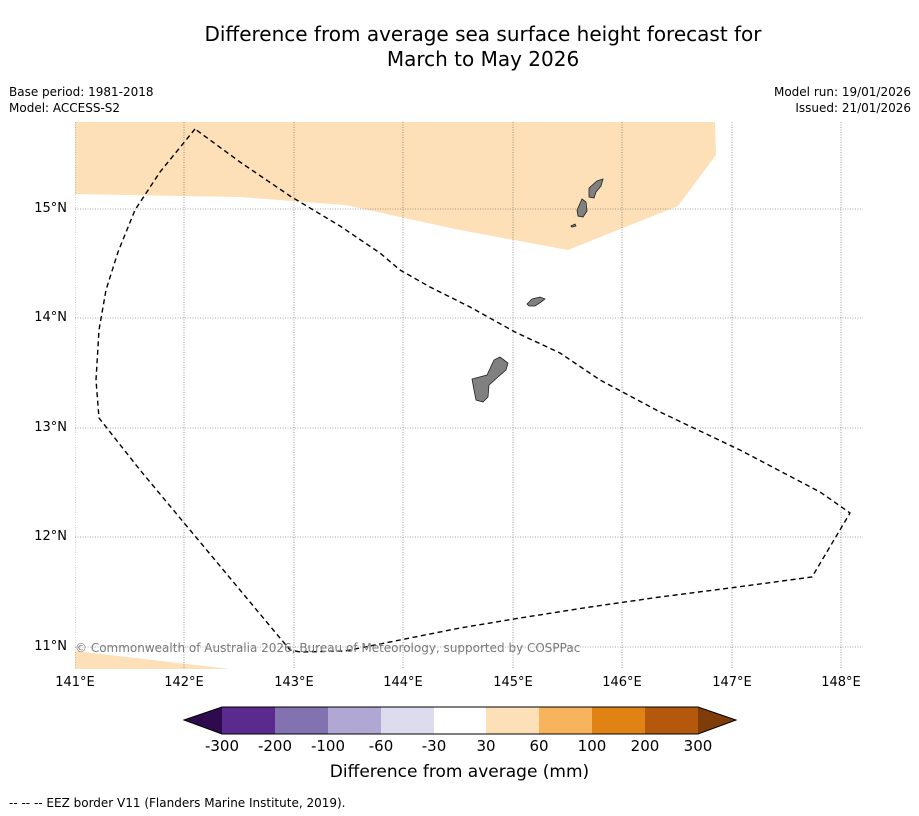 The width and height of the screenshot is (919, 816). Describe the element at coordinates (184, 682) in the screenshot. I see `lon-label-142e: 142°E` at that location.